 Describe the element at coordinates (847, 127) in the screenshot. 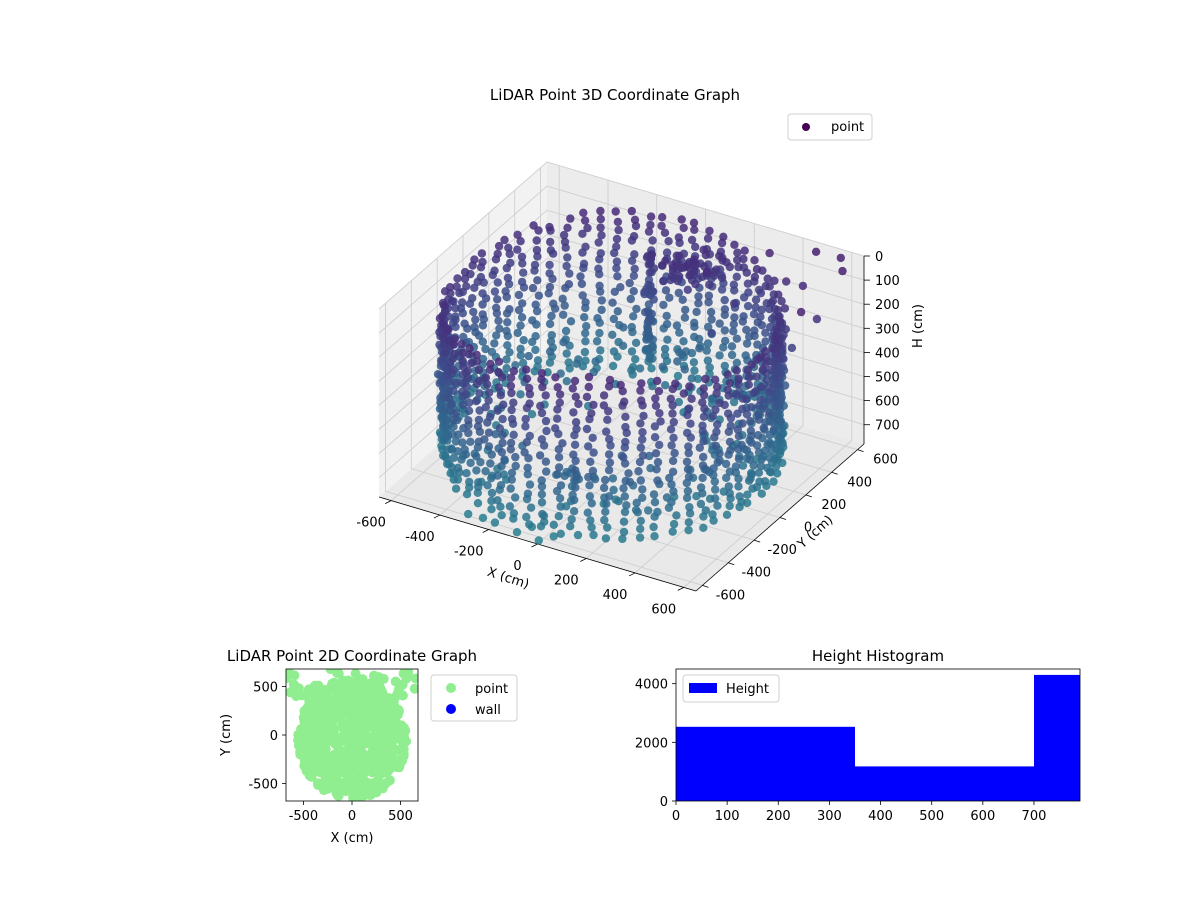

I see `legend-label: point` at that location.